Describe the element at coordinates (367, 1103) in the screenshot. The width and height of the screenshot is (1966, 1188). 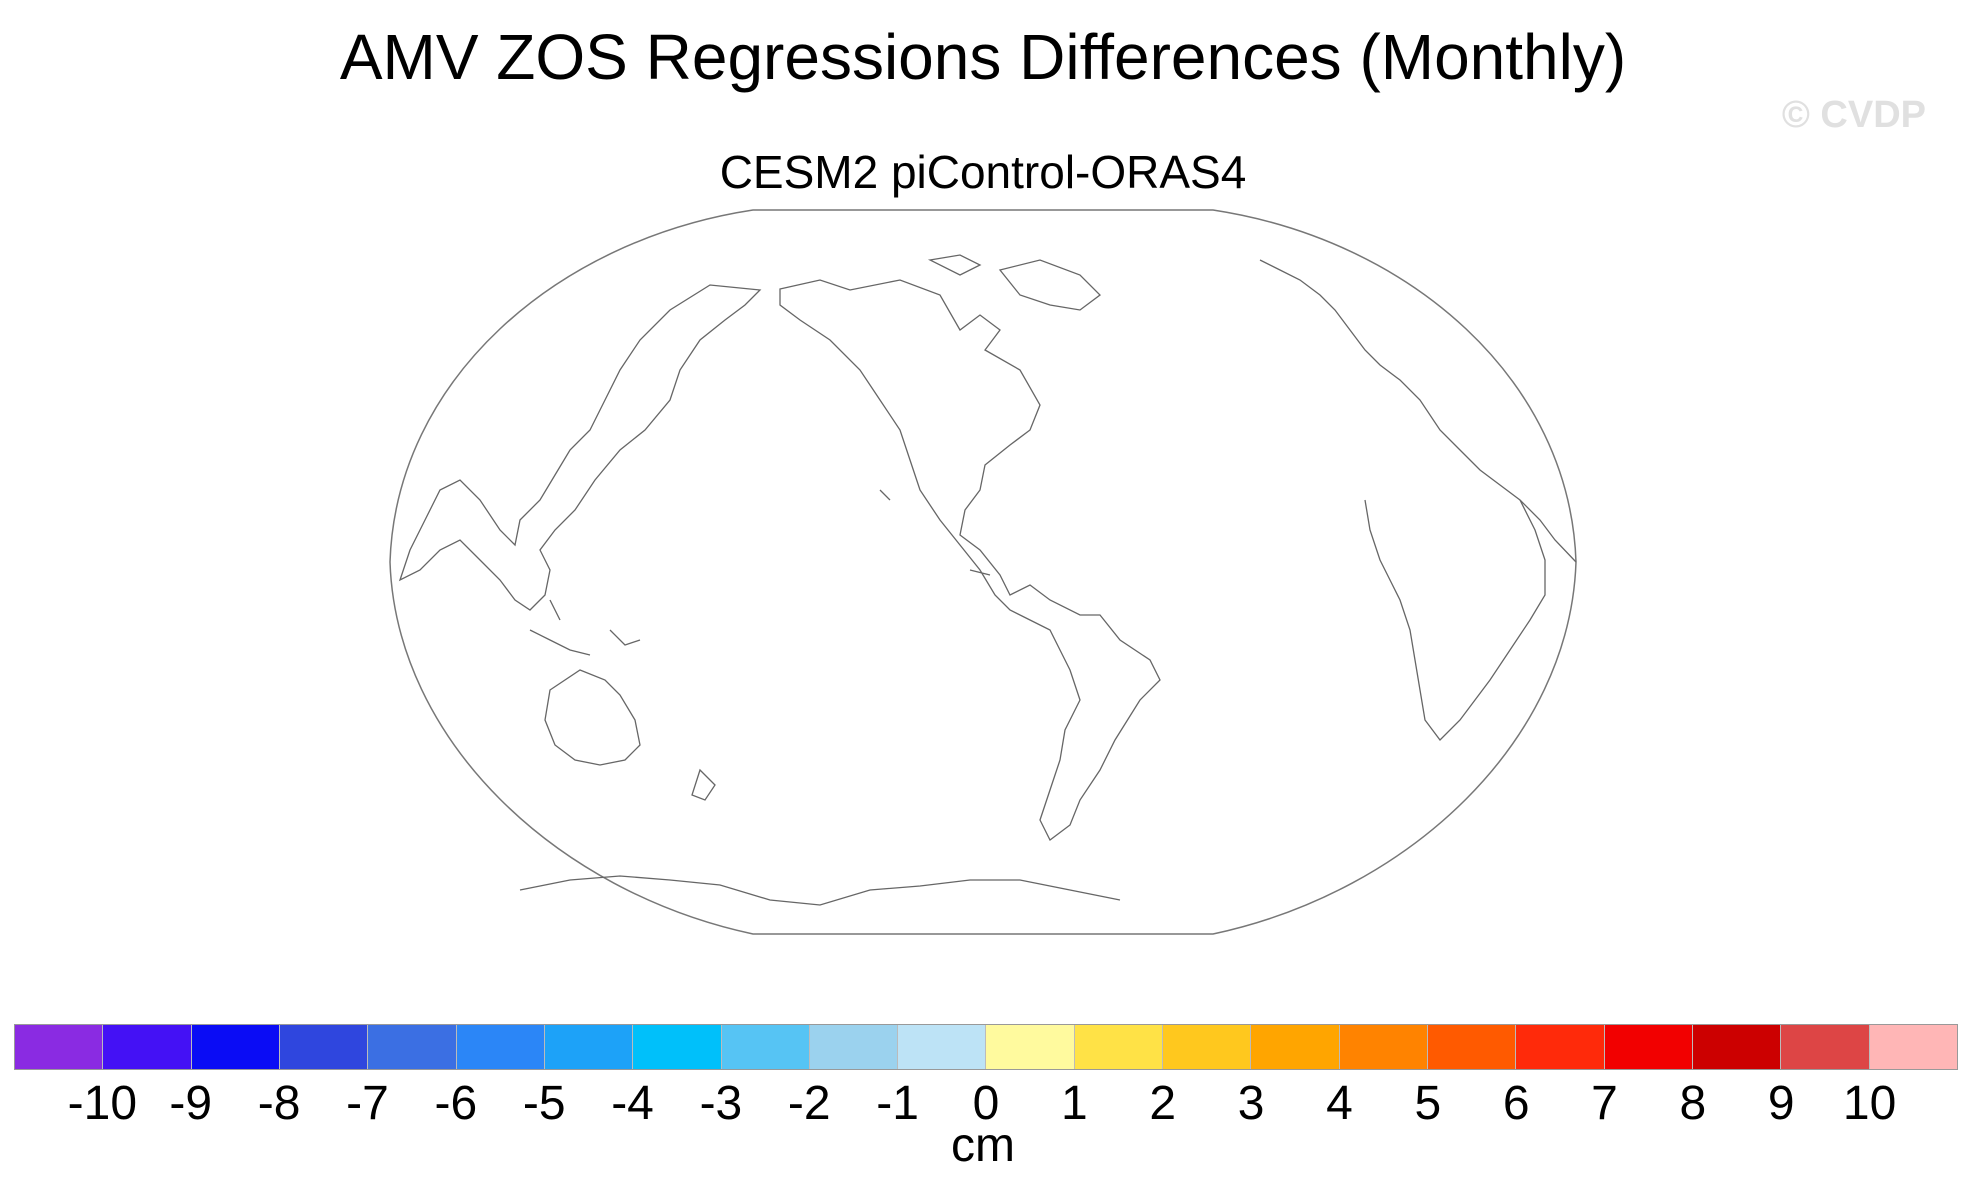
I see `colorbar-tick-label: -7` at that location.